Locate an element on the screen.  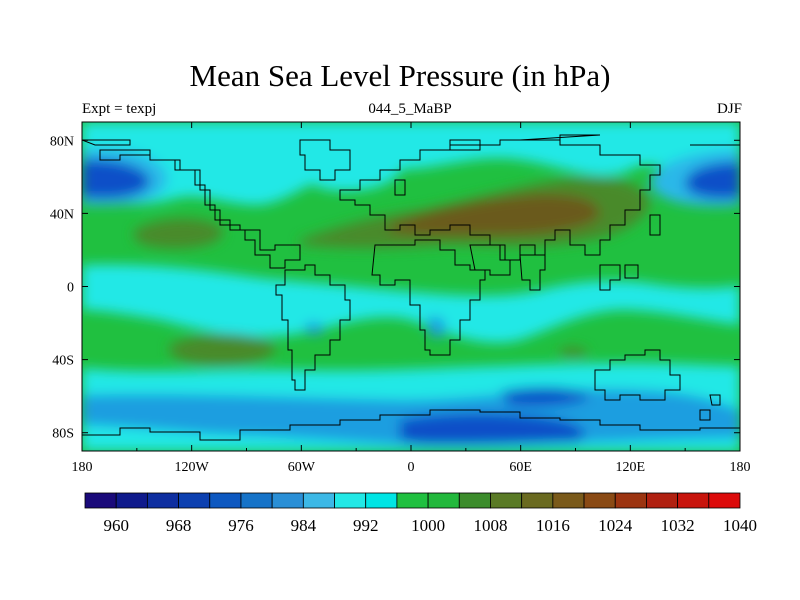
colorbar-label: 968 is located at coordinates (179, 525).